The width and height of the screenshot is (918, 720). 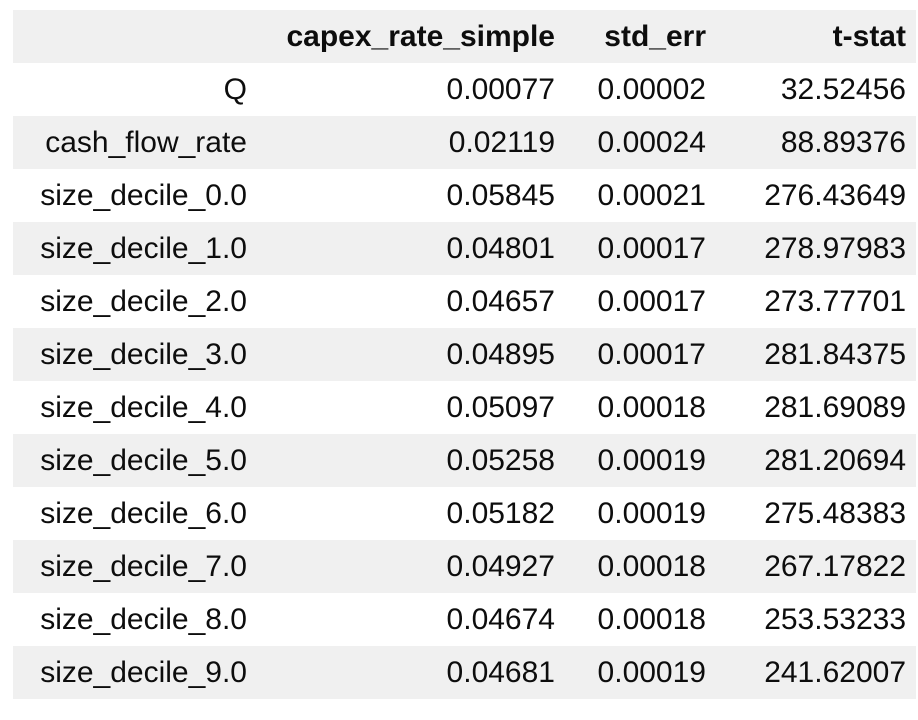 What do you see at coordinates (500, 460) in the screenshot?
I see `cell-value: 0.05258` at bounding box center [500, 460].